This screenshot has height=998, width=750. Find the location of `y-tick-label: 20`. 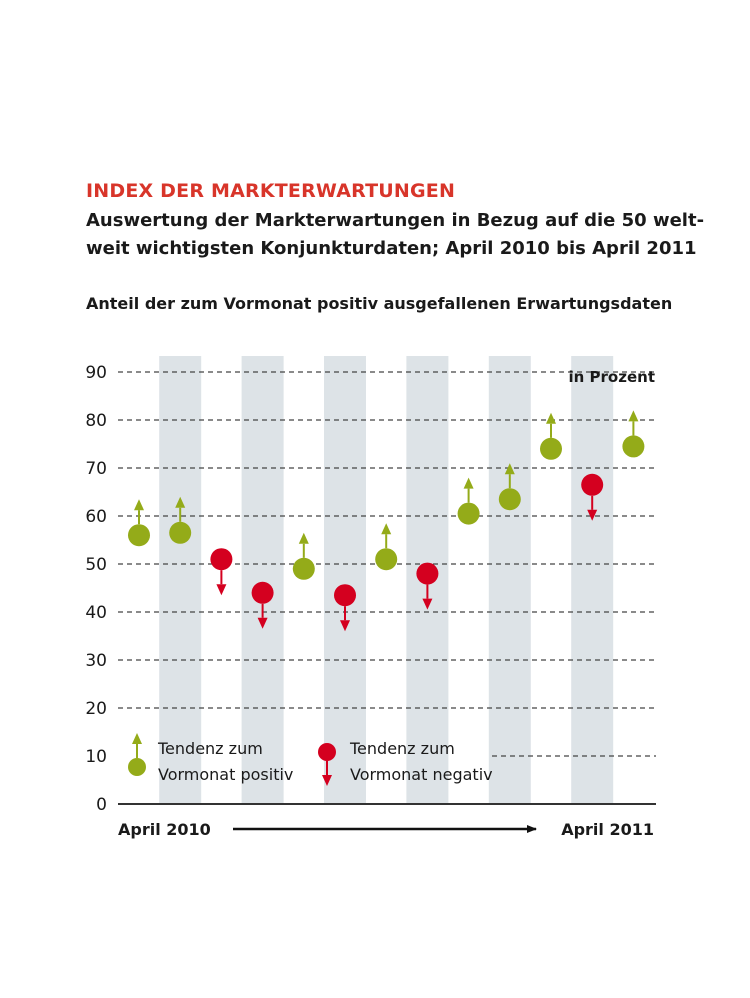

y-tick-label: 20 is located at coordinates (96, 709).